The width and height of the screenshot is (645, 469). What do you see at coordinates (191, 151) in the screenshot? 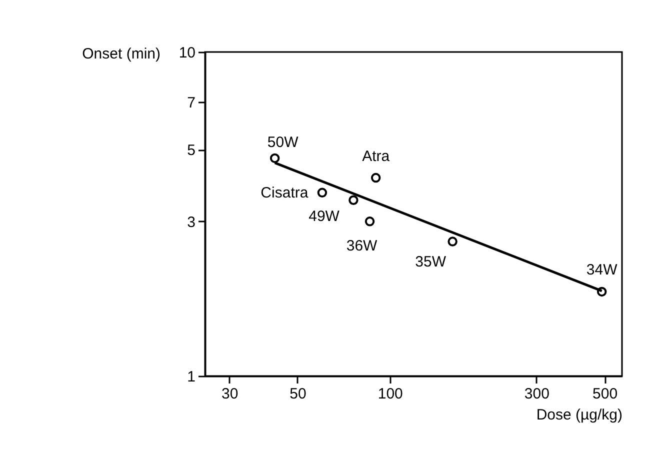
I see `y-tick-label: 5` at bounding box center [191, 151].